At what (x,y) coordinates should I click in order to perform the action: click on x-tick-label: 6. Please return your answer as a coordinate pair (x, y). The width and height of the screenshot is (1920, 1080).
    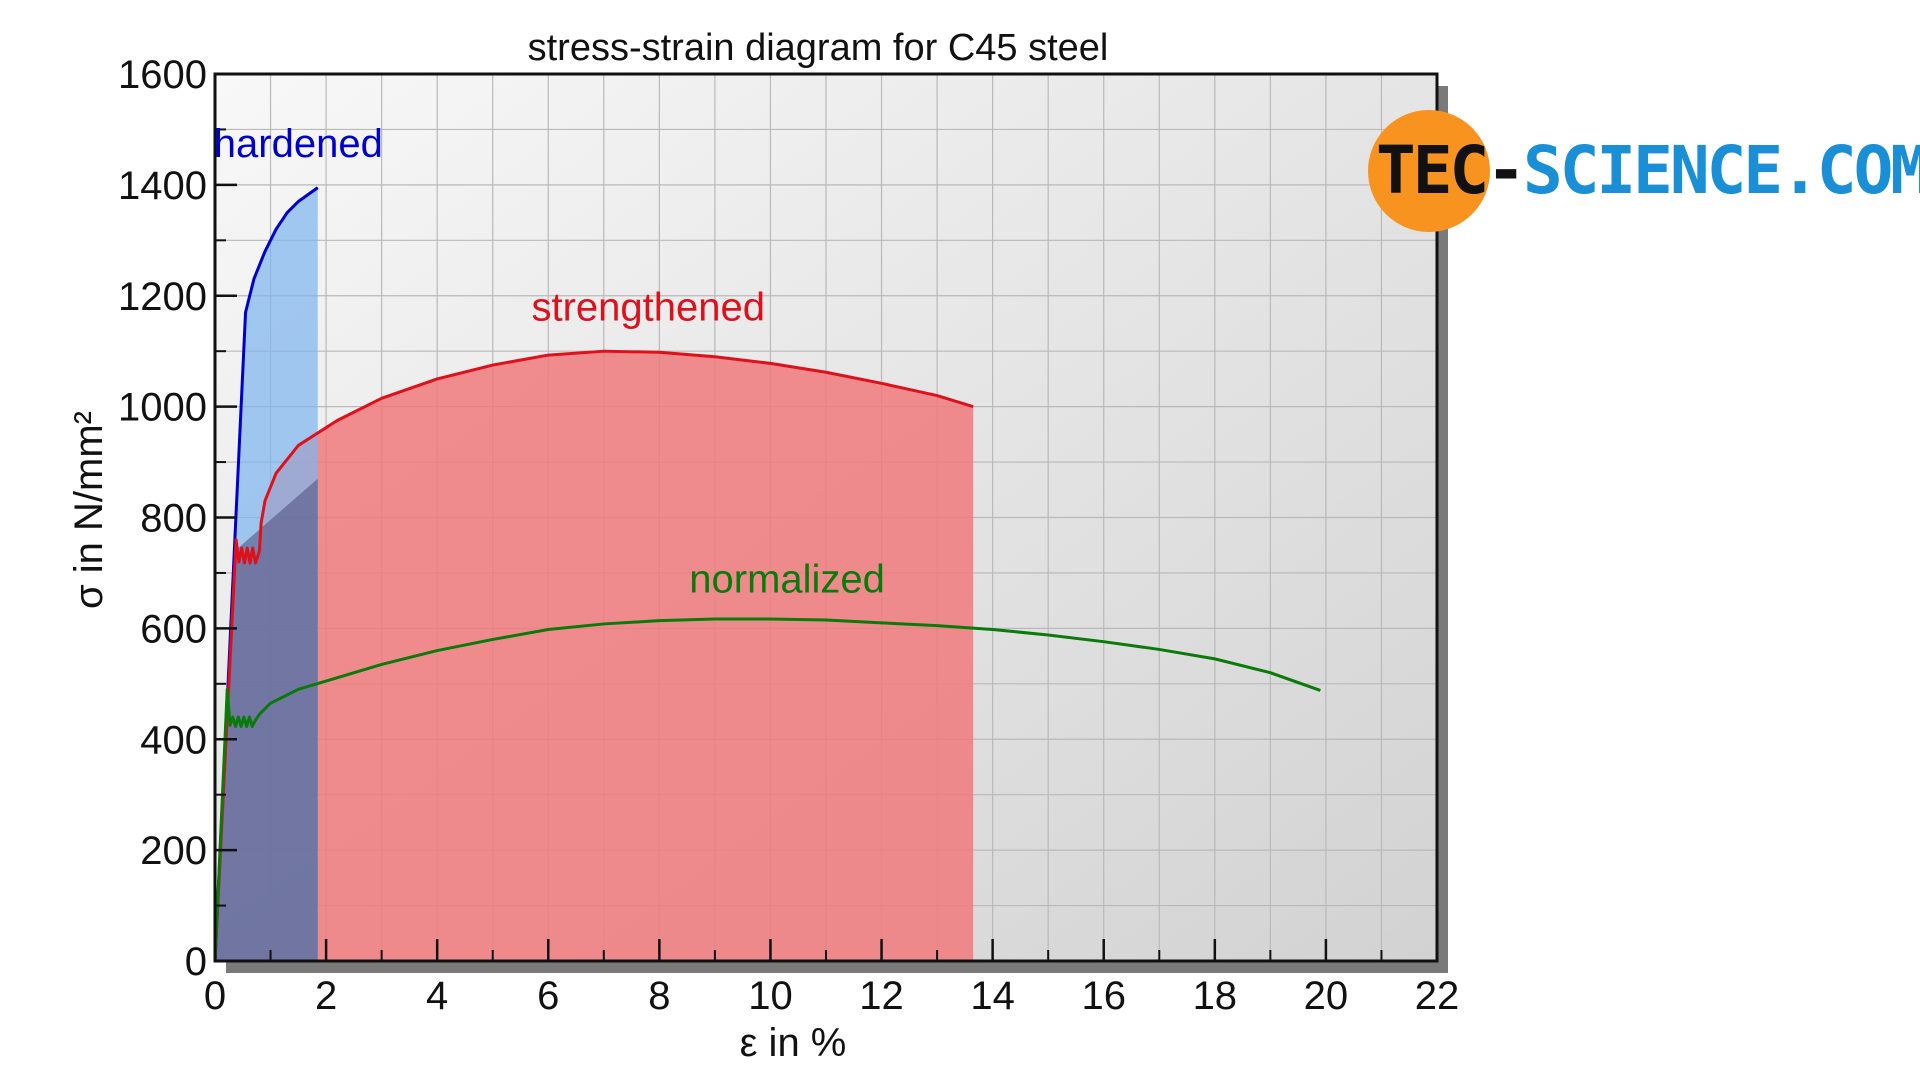
    Looking at the image, I should click on (548, 996).